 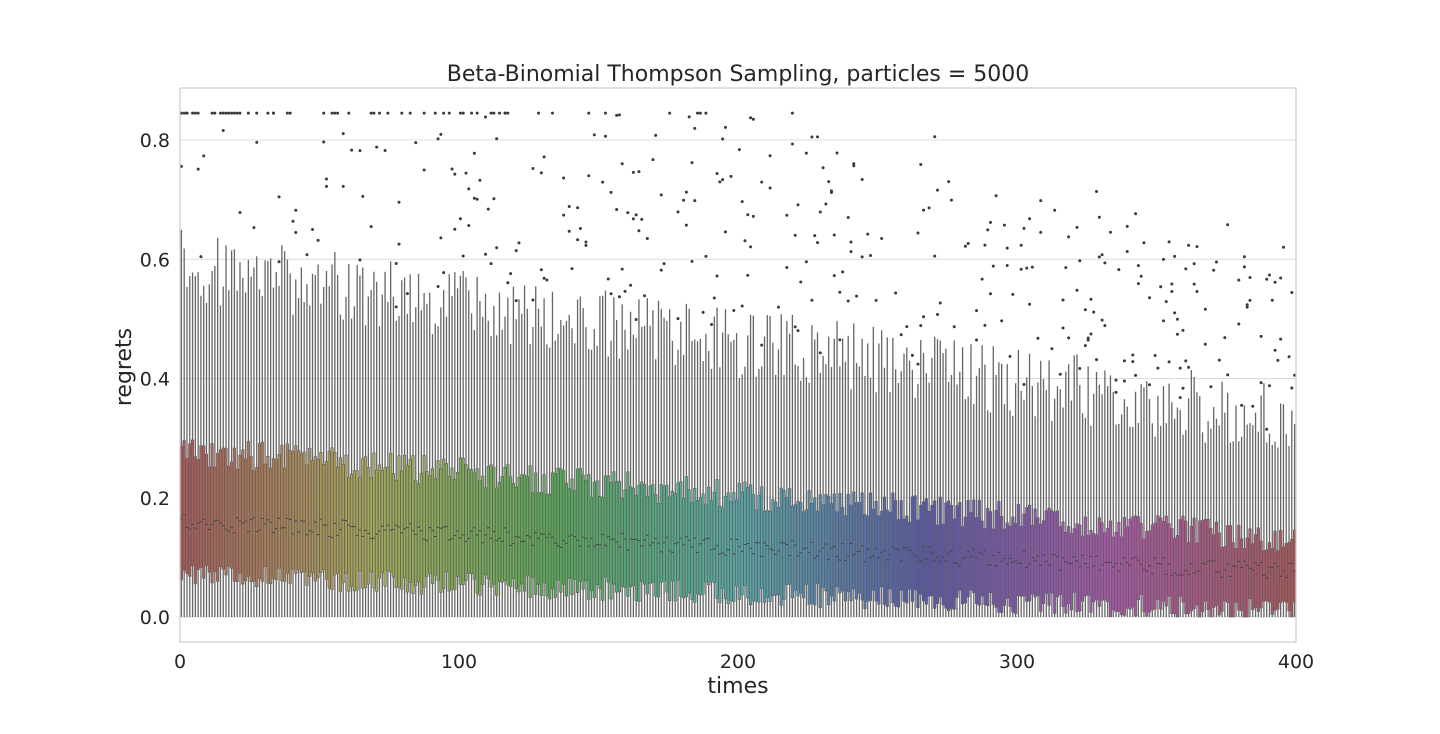 What do you see at coordinates (737, 686) in the screenshot?
I see `x-axis-label: times` at bounding box center [737, 686].